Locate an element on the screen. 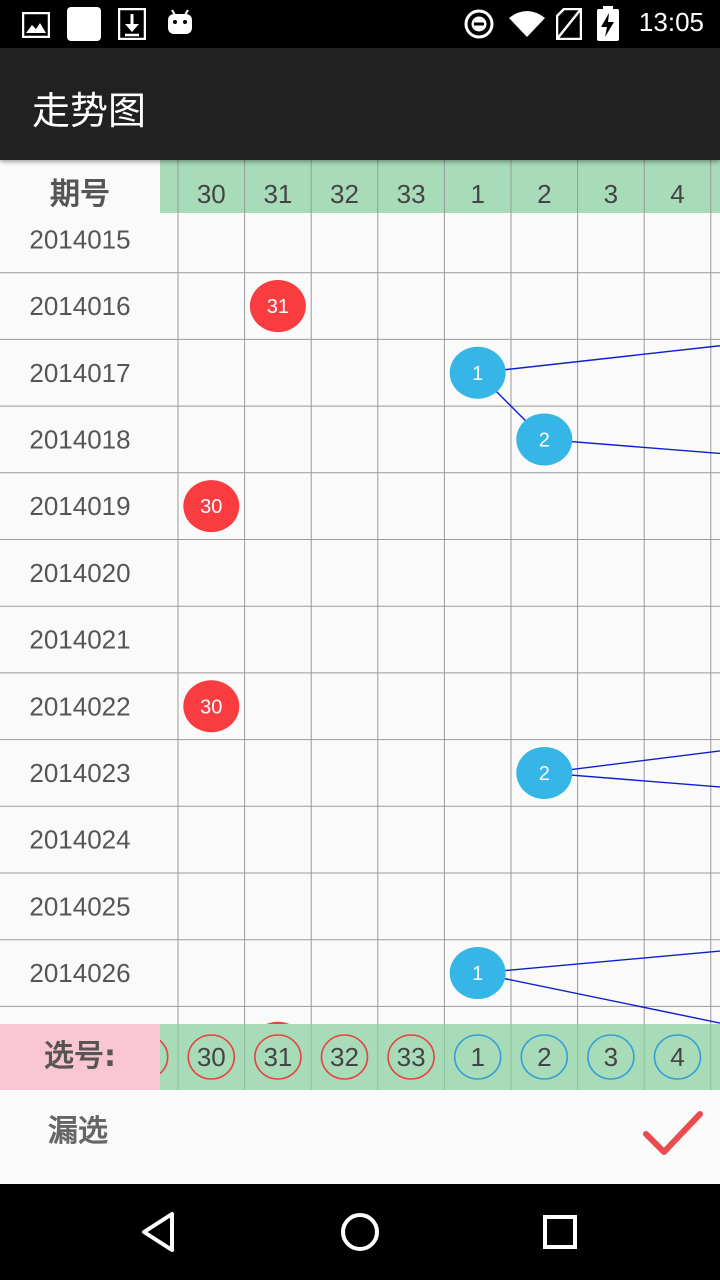 The width and height of the screenshot is (720, 1280). selection-label: 选号: is located at coordinates (80, 1057).